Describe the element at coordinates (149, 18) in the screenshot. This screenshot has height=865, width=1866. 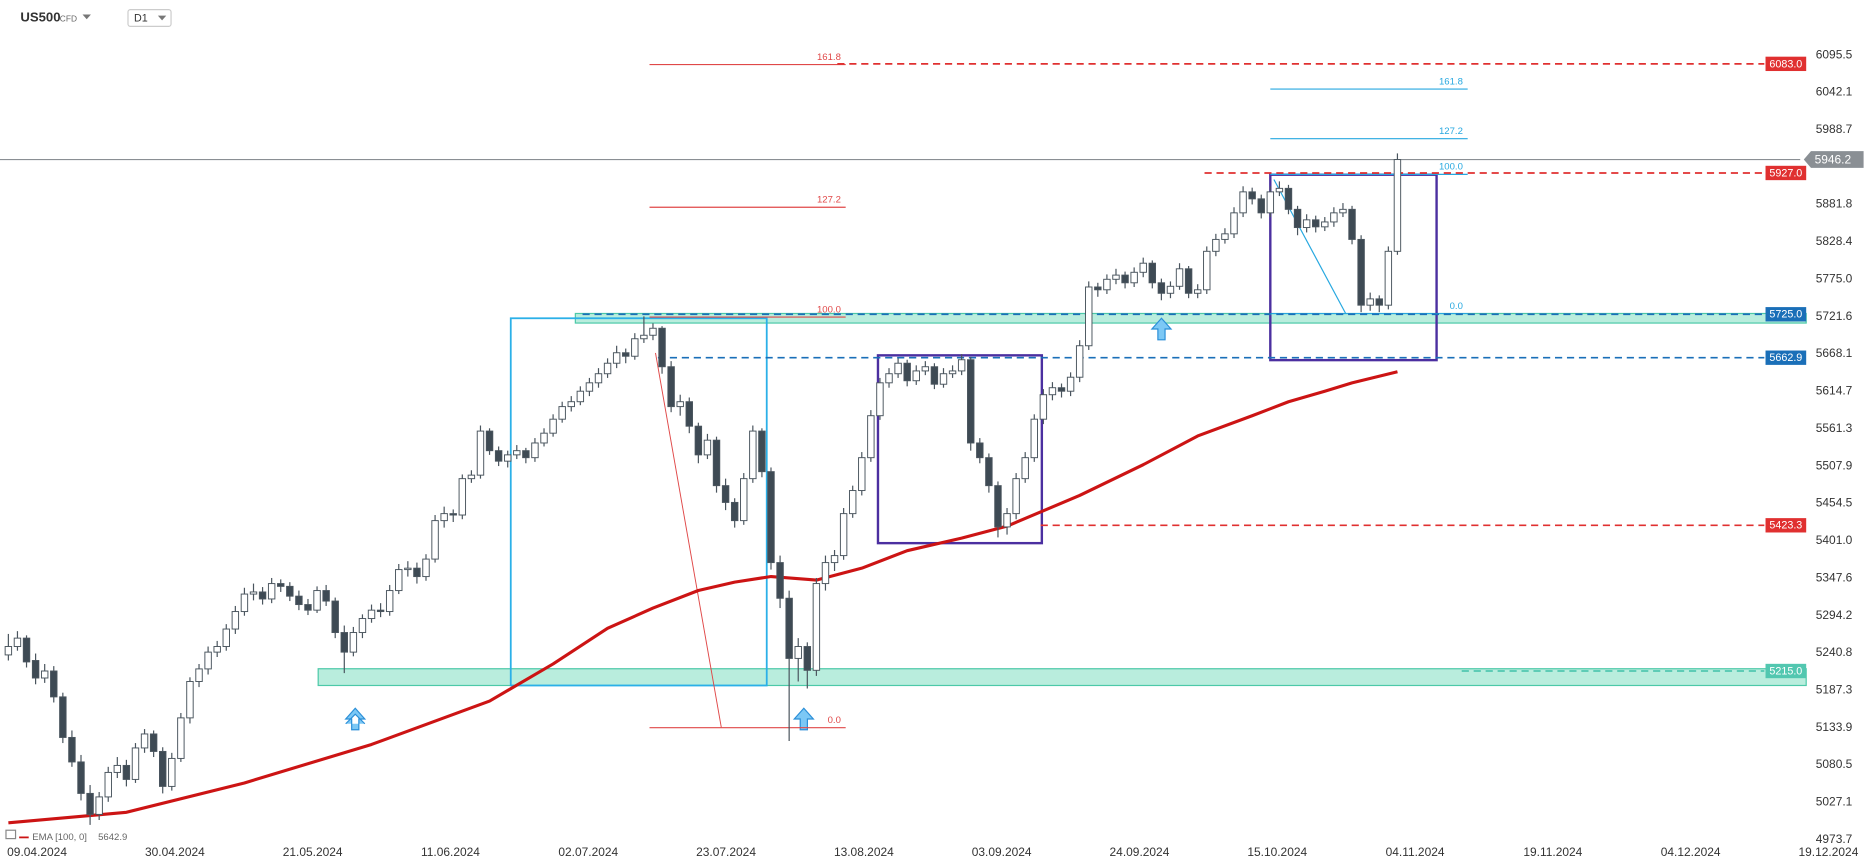
I see `timeframe-box` at that location.